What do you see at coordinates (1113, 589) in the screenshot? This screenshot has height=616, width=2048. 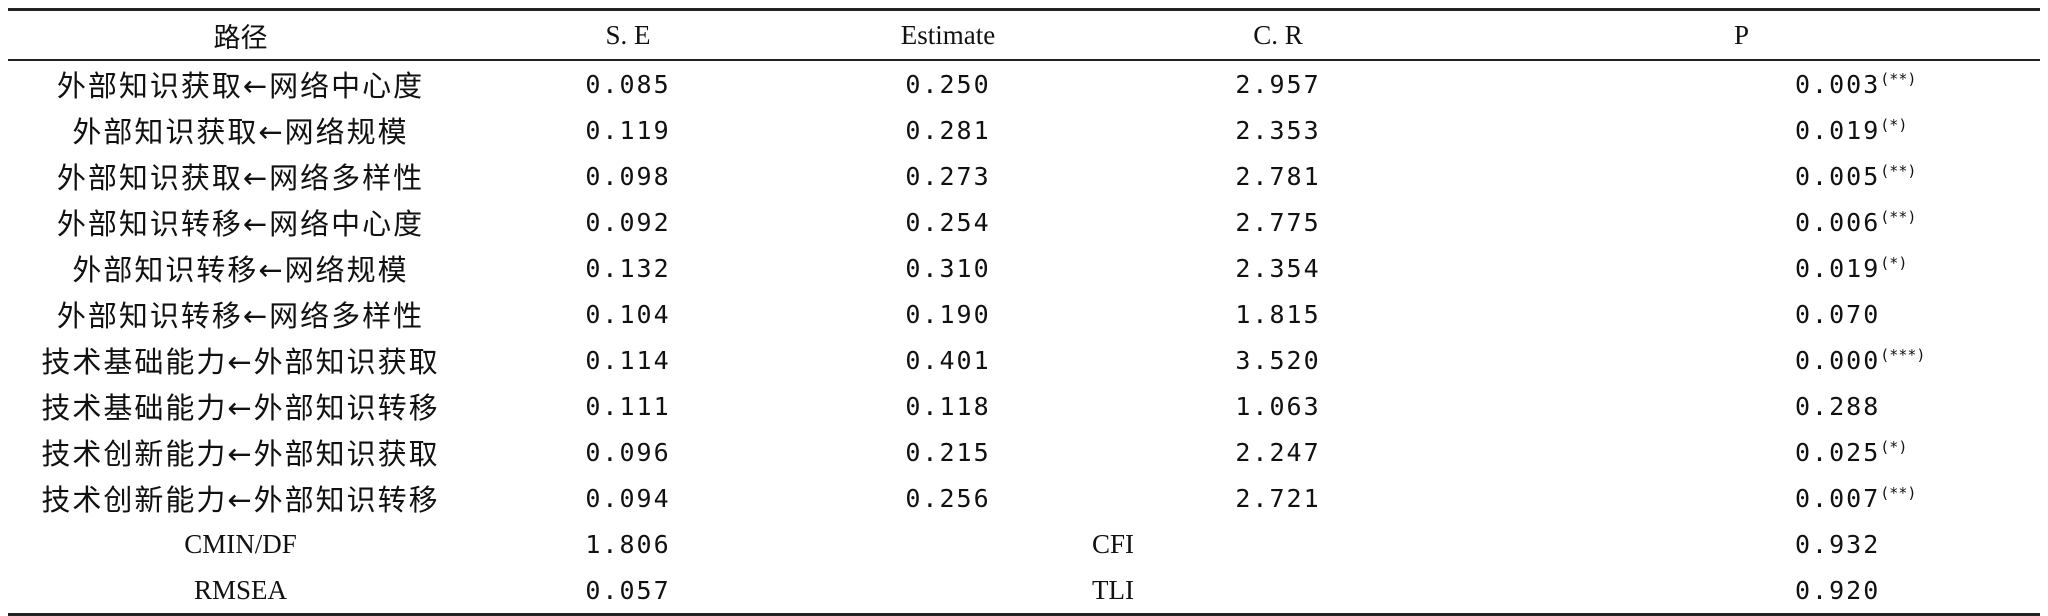 I see `fit-label-tli: TLI` at bounding box center [1113, 589].